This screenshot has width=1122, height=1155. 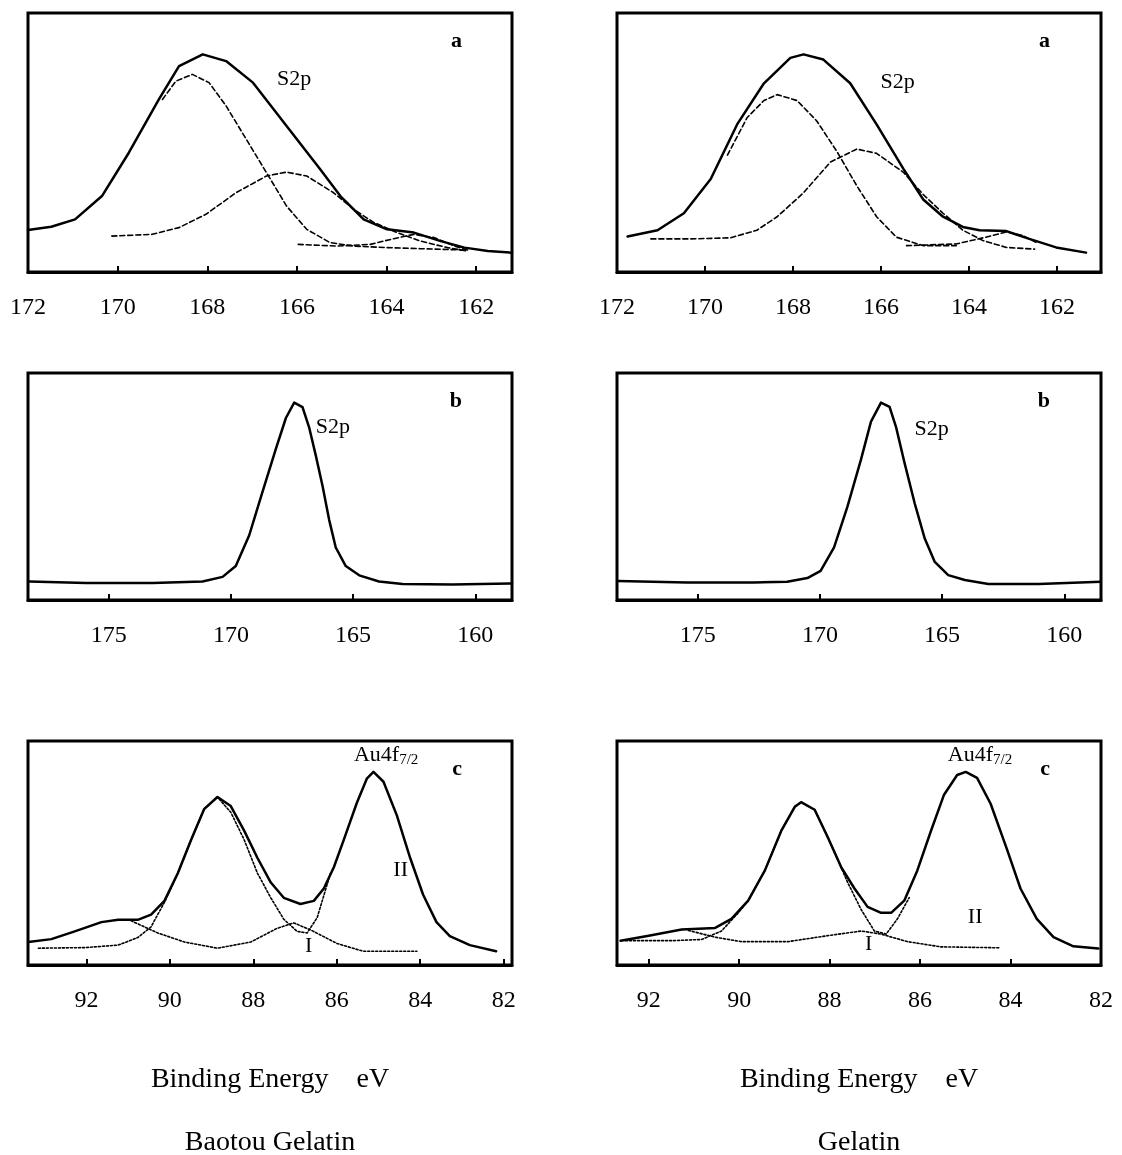 I want to click on text: Gelatin, so click(x=859, y=1139).